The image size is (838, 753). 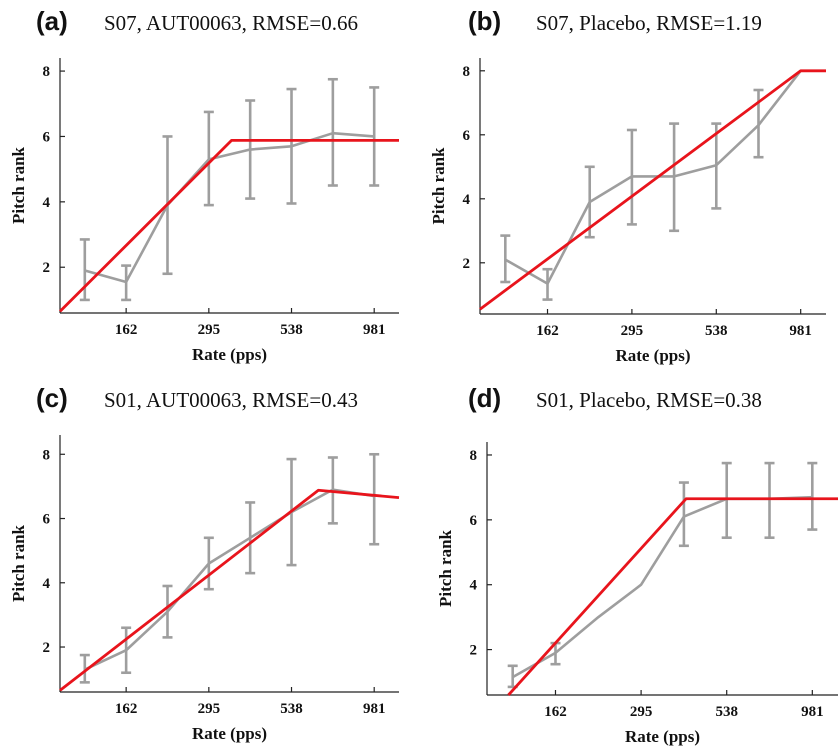 What do you see at coordinates (484, 398) in the screenshot?
I see `panel-letter: (d)` at bounding box center [484, 398].